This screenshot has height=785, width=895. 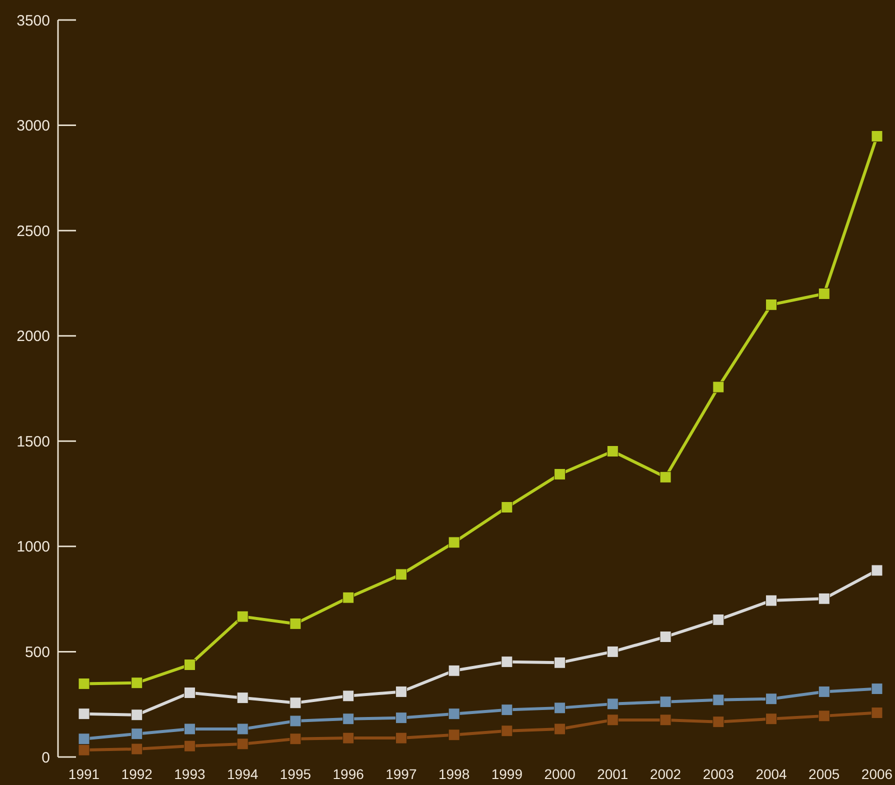 I want to click on x-tick-label: 2001, so click(x=612, y=774).